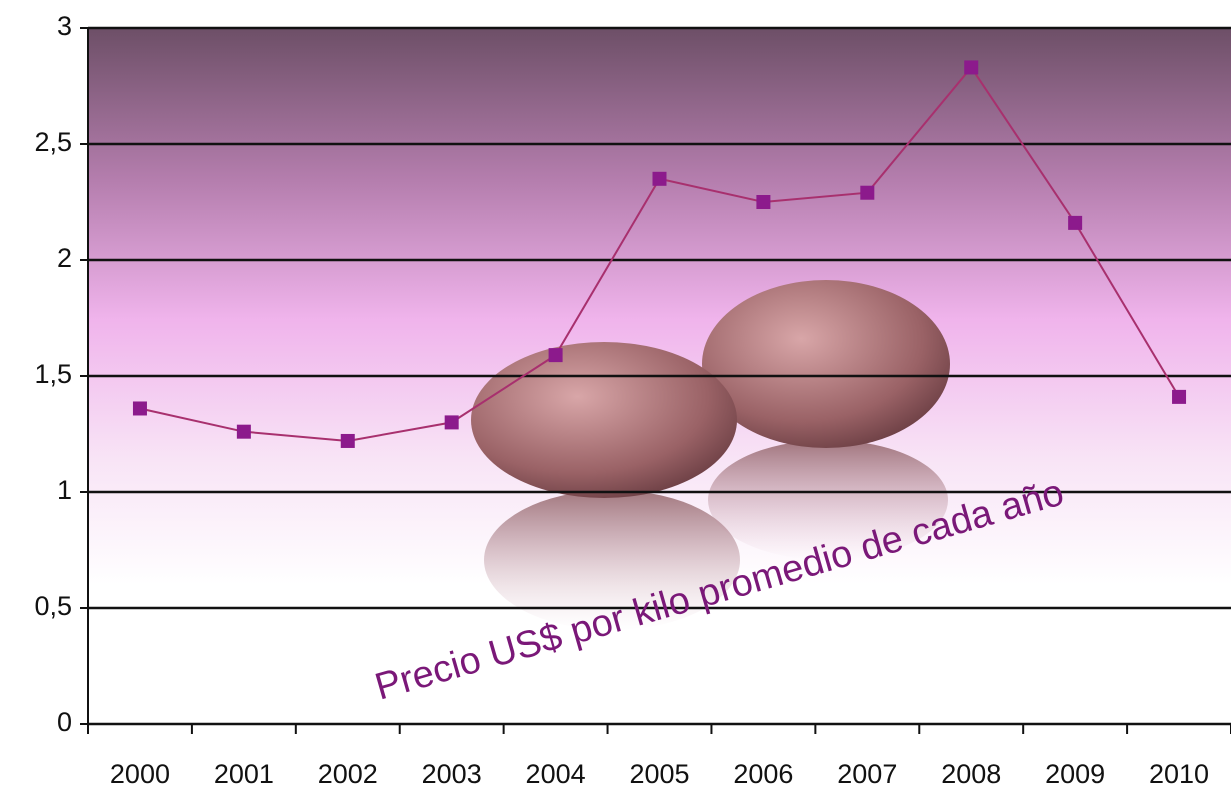 The height and width of the screenshot is (808, 1231). What do you see at coordinates (452, 774) in the screenshot?
I see `x-tick-label: 2003` at bounding box center [452, 774].